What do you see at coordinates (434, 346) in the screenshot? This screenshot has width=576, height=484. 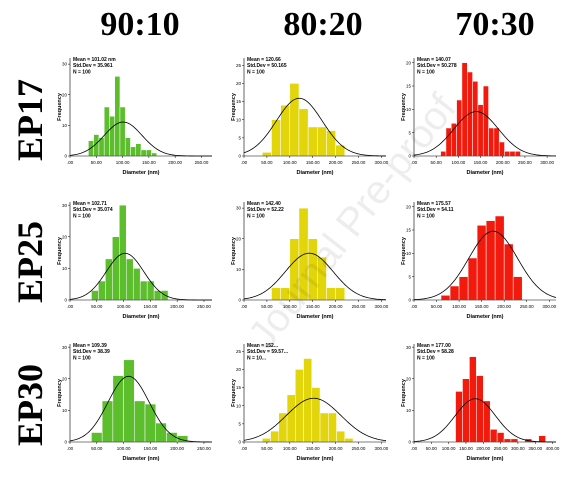 I see `stats-line: Mean = 177.00` at bounding box center [434, 346].